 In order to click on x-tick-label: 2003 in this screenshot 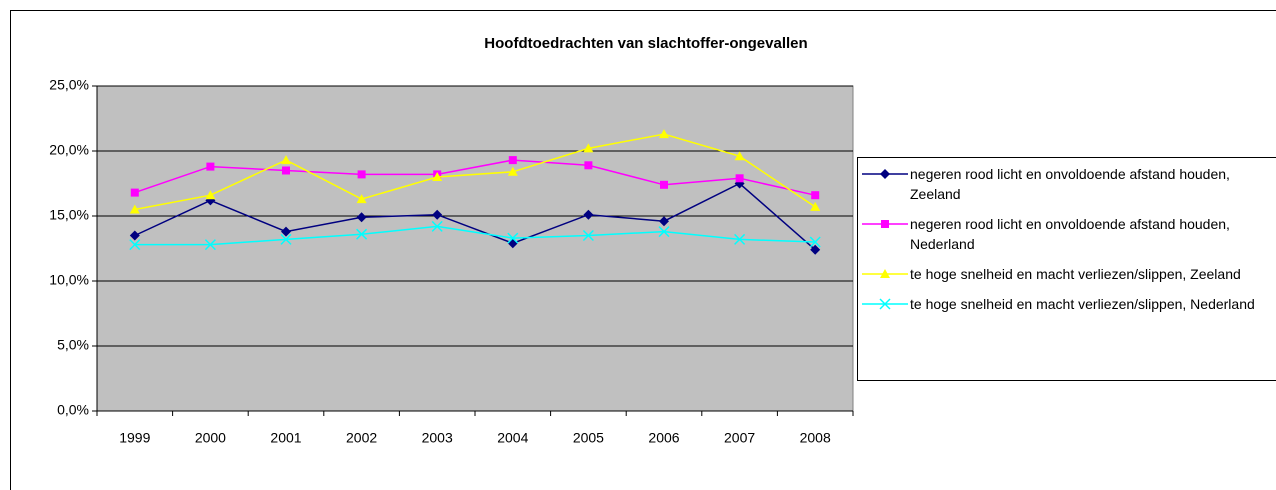, I will do `click(437, 438)`.